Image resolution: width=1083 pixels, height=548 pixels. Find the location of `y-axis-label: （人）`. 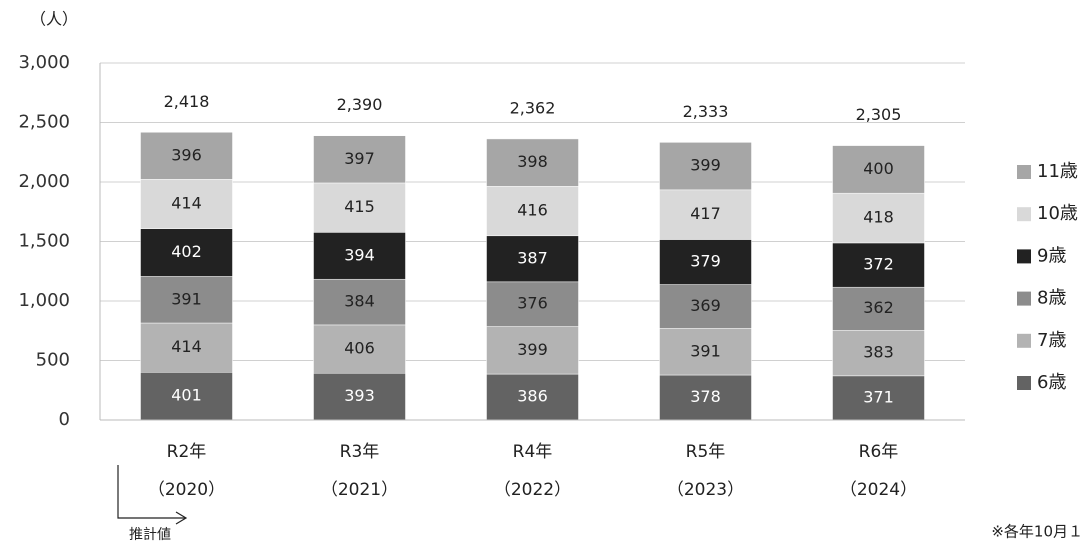

y-axis-label: （人） is located at coordinates (54, 19).